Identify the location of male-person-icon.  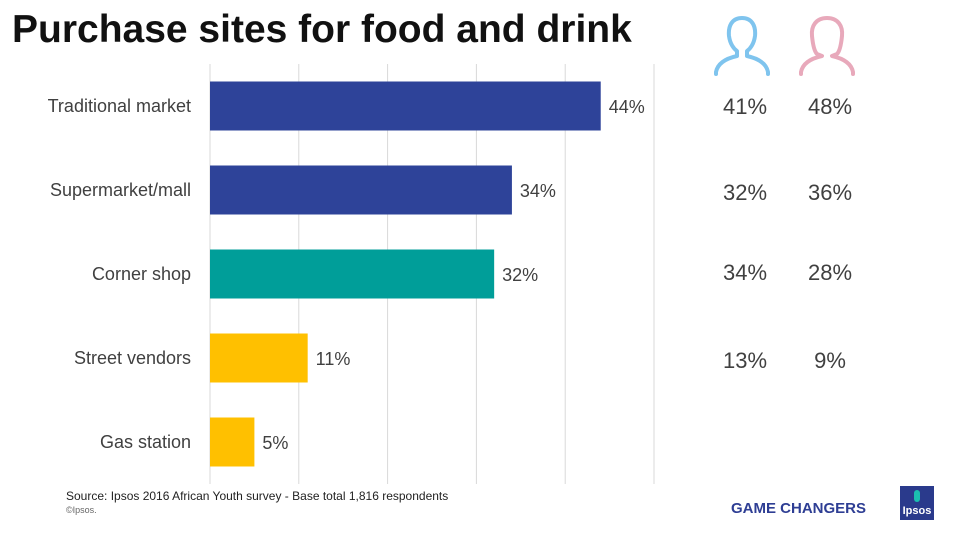
(742, 46).